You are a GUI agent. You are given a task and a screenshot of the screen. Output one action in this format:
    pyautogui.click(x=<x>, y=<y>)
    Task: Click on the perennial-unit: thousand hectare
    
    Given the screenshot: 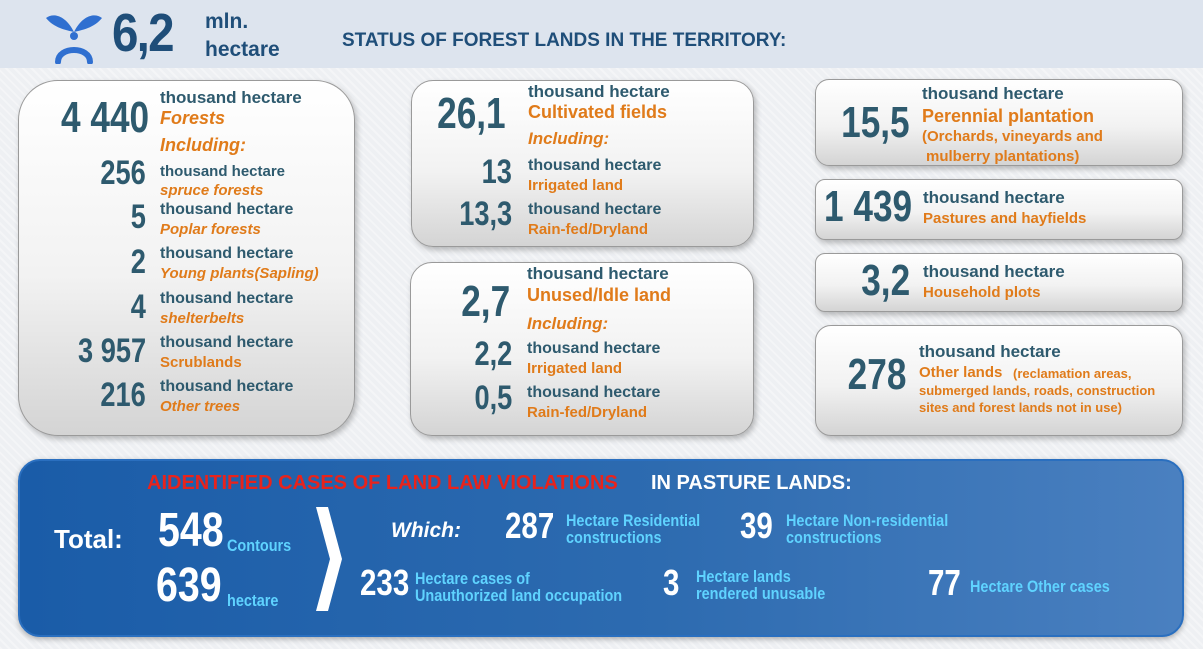 What is the action you would take?
    pyautogui.click(x=993, y=93)
    